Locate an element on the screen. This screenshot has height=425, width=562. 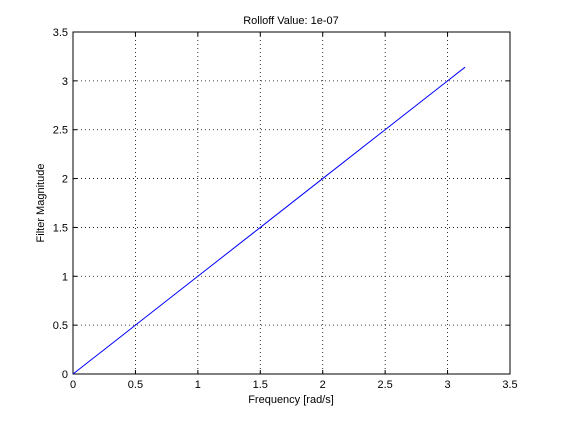
x-tick-label: 0 is located at coordinates (73, 385).